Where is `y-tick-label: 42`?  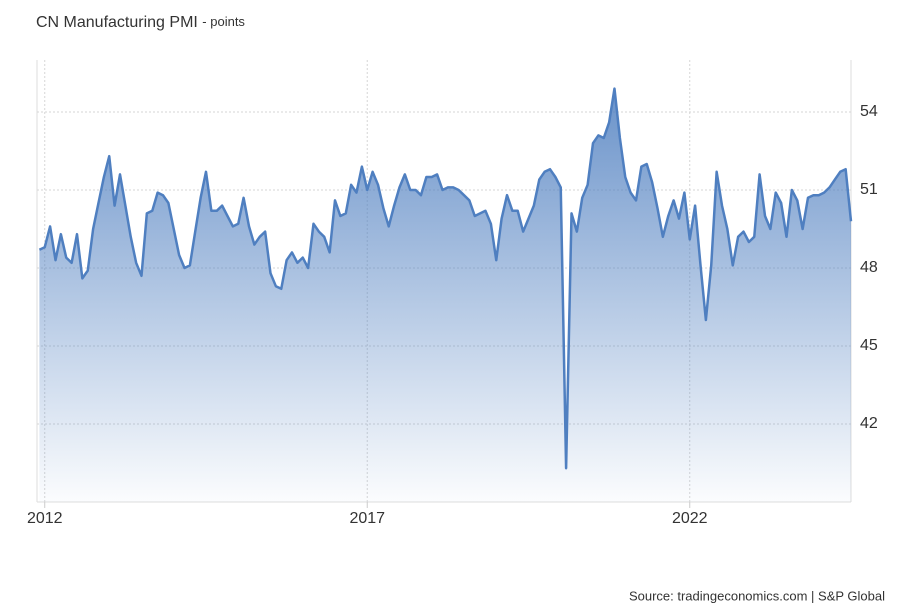
y-tick-label: 42 is located at coordinates (869, 423).